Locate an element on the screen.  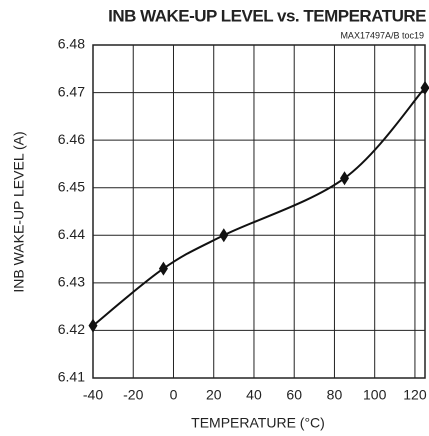
x-tick-label: 0 is located at coordinates (174, 395).